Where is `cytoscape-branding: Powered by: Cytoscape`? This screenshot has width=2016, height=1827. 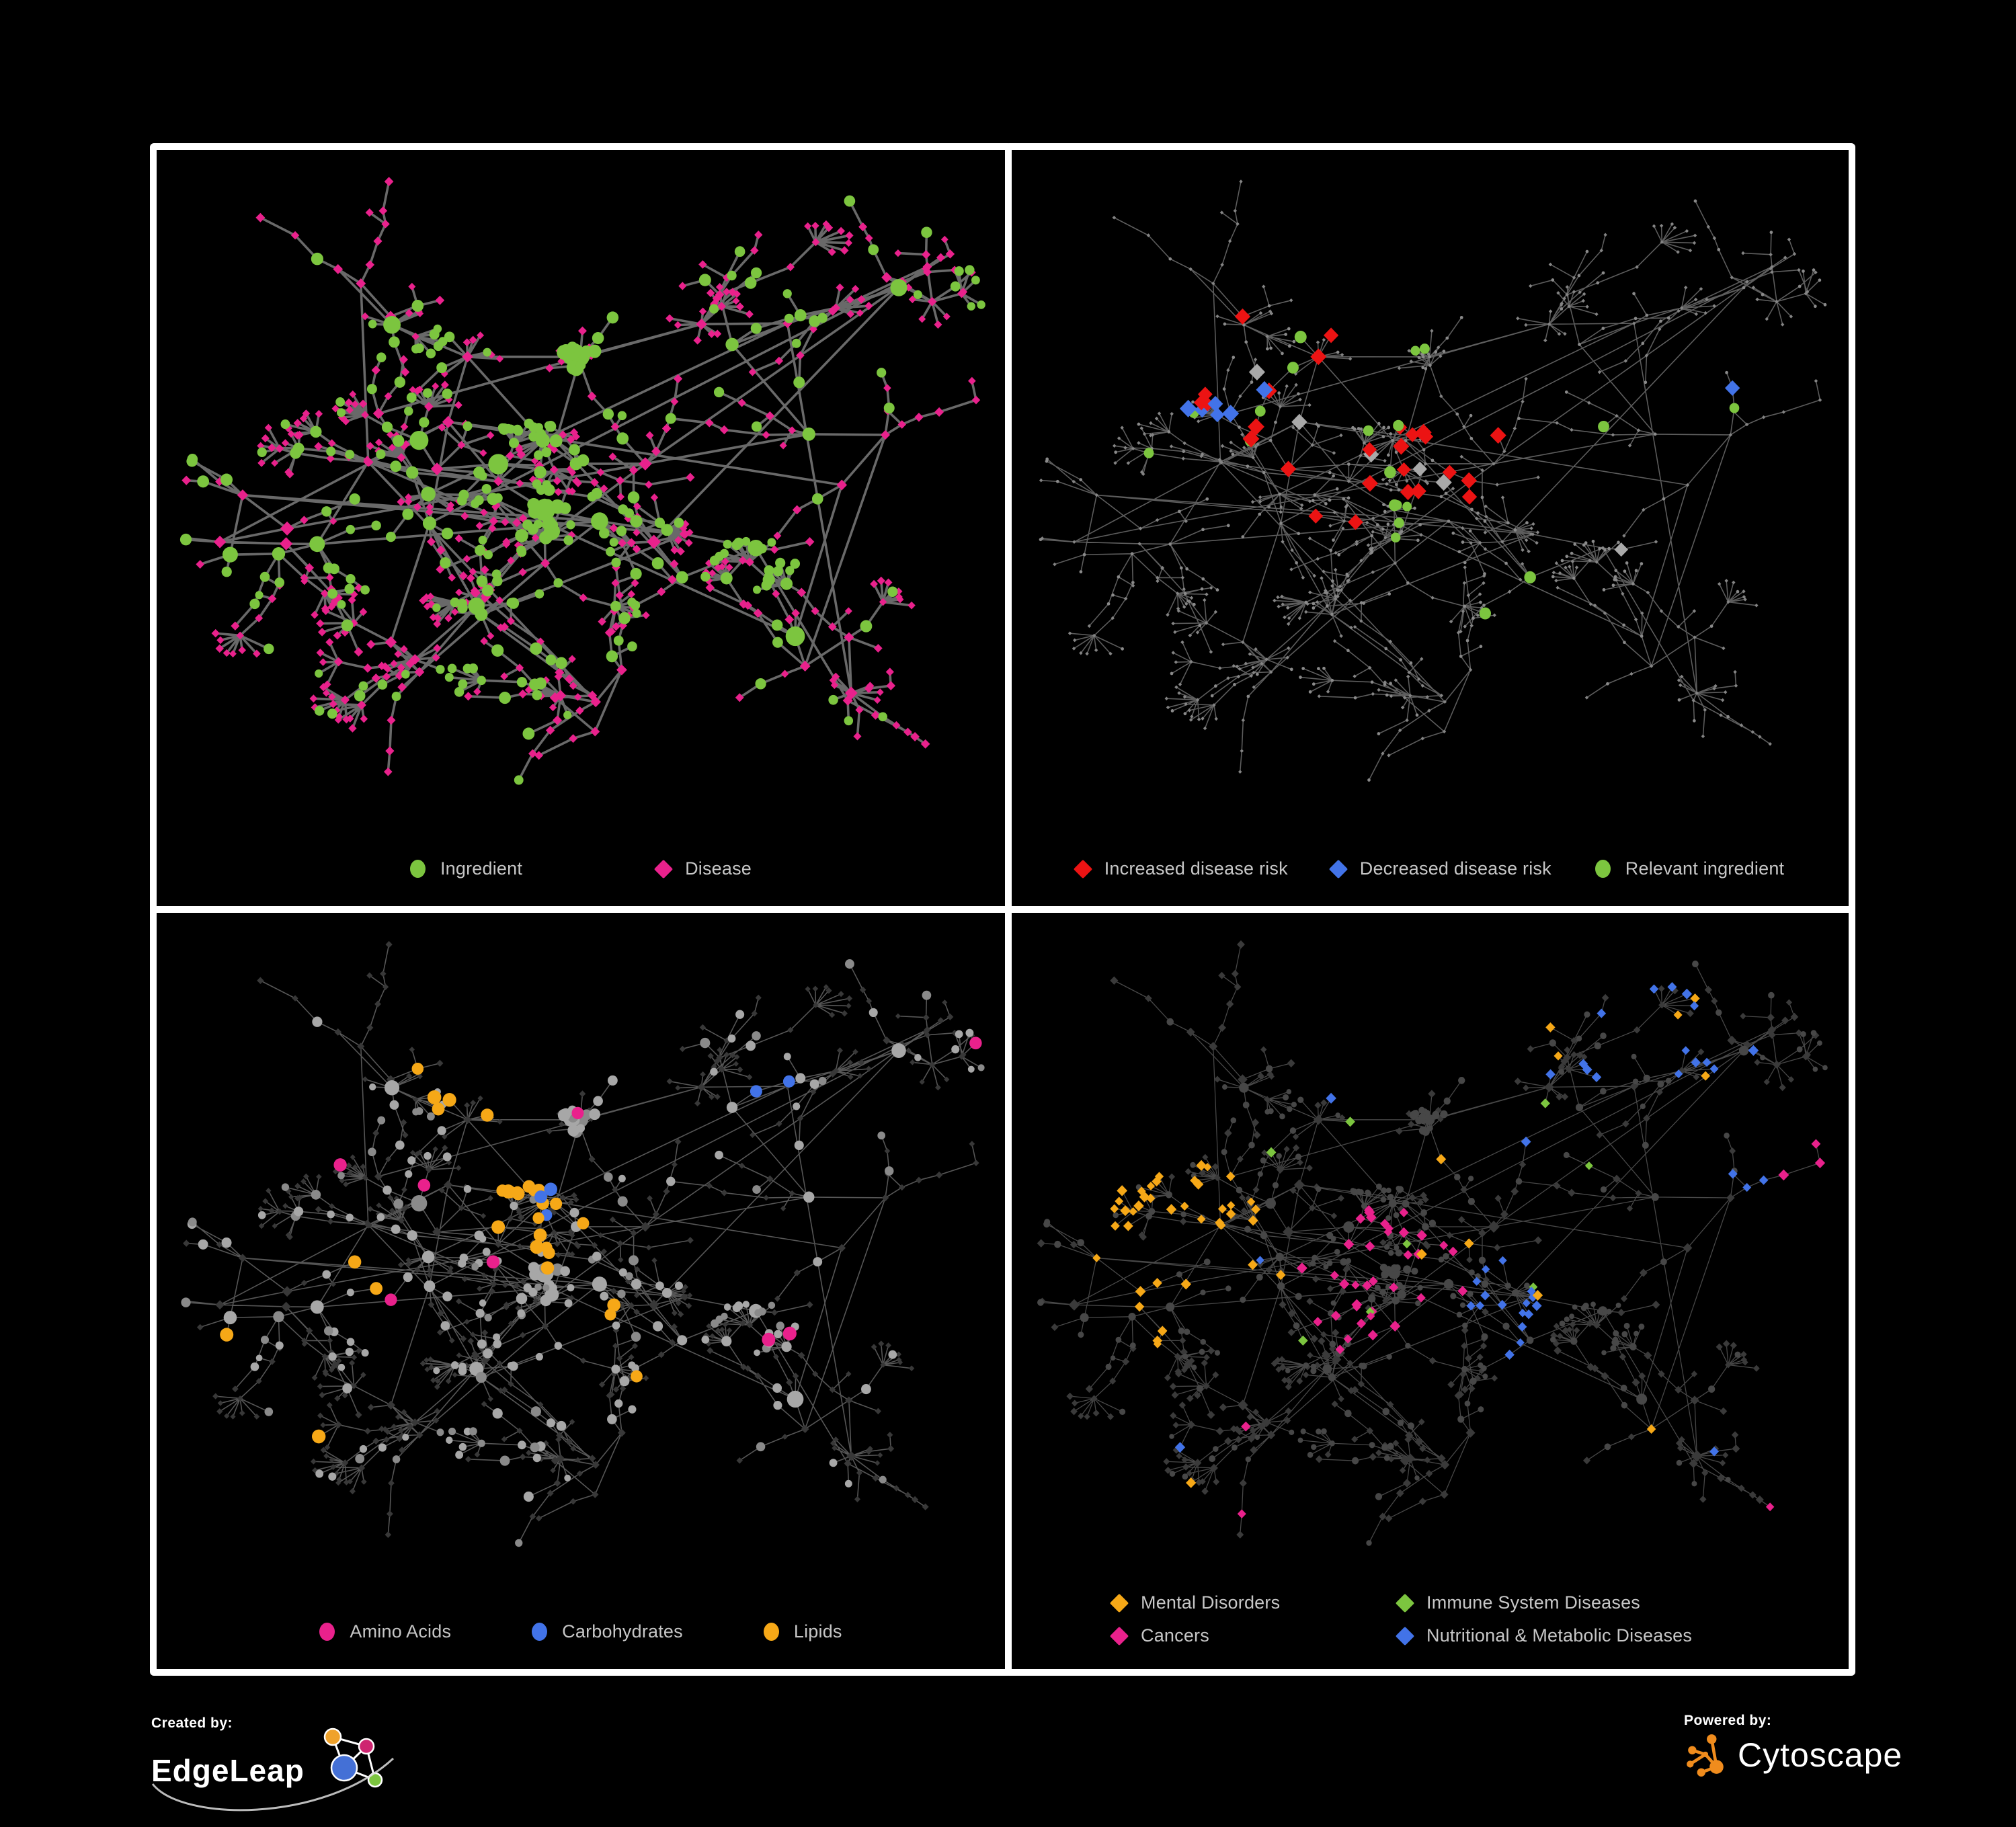
cytoscape-branding: Powered by: Cytoscape is located at coordinates (1842, 1763).